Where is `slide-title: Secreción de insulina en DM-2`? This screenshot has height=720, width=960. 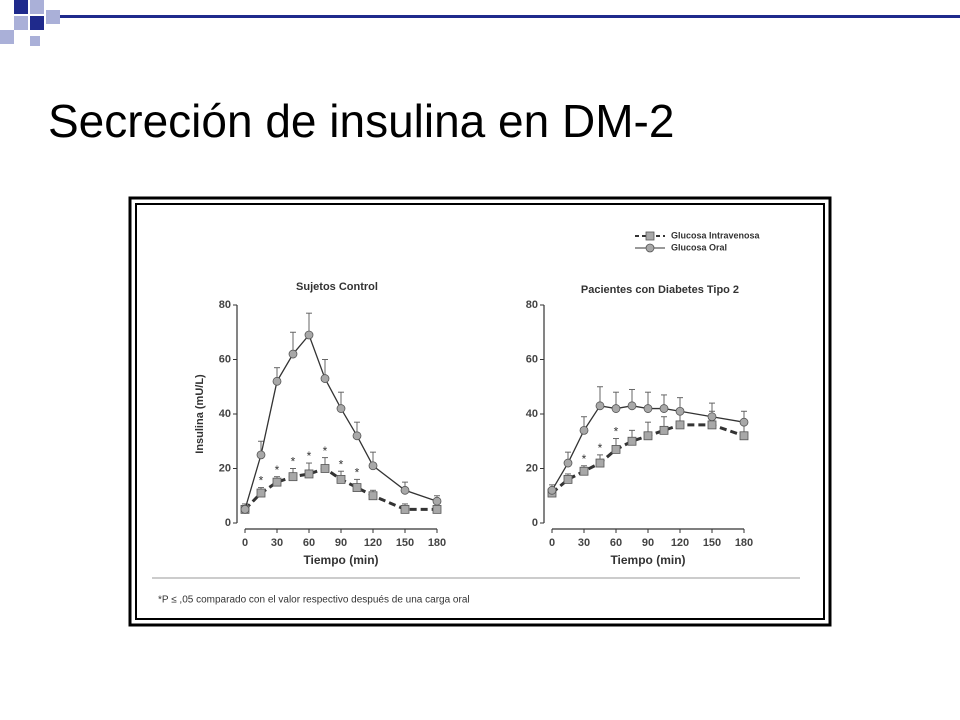
slide-title: Secreción de insulina en DM-2 is located at coordinates (361, 121).